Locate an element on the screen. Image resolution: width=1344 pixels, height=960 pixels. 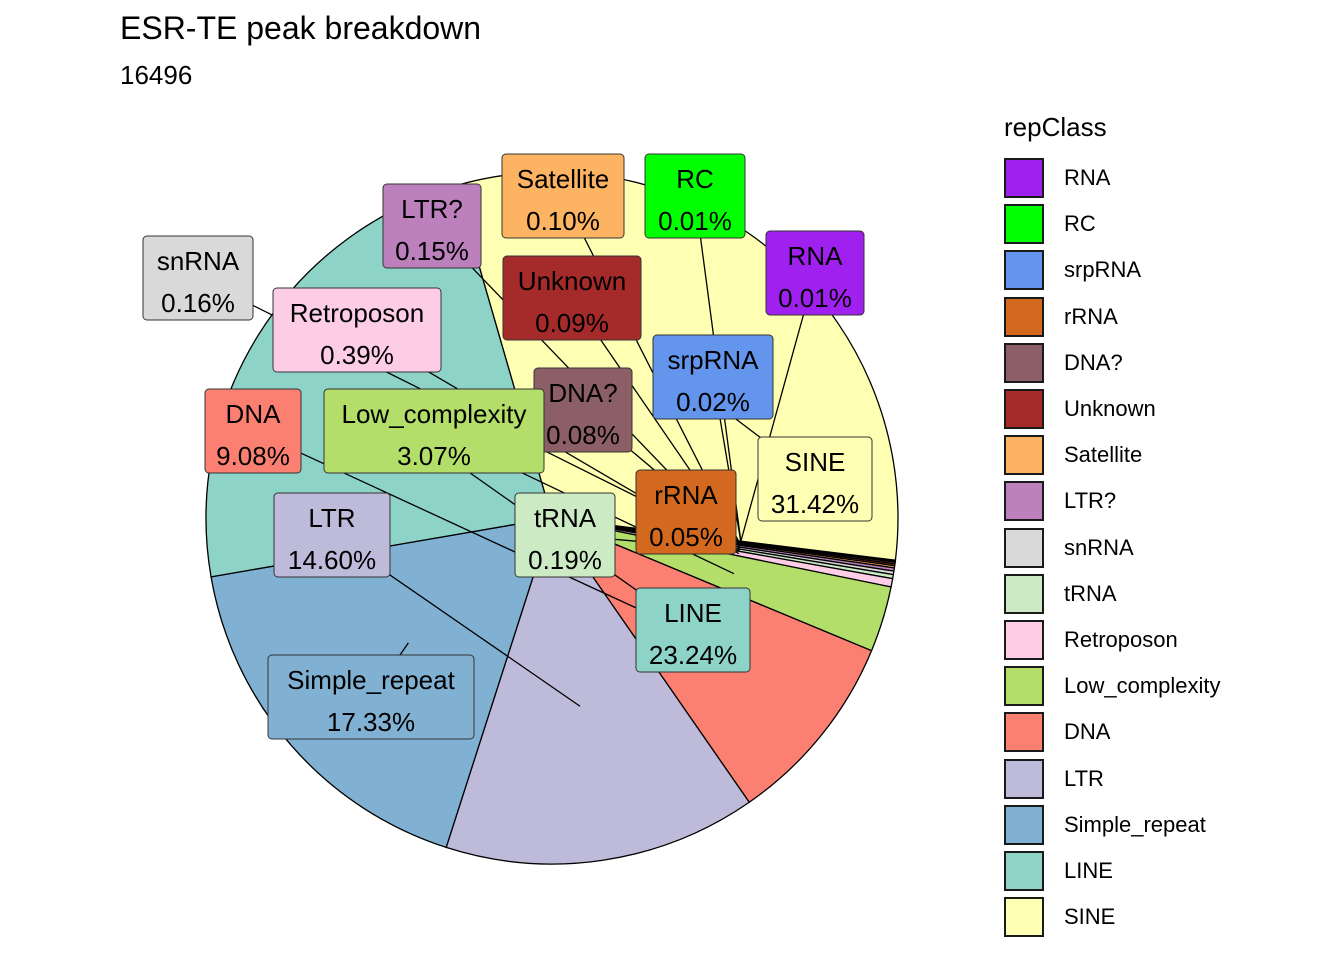
label-name-simple-repeat: Simple_repeat is located at coordinates (371, 680).